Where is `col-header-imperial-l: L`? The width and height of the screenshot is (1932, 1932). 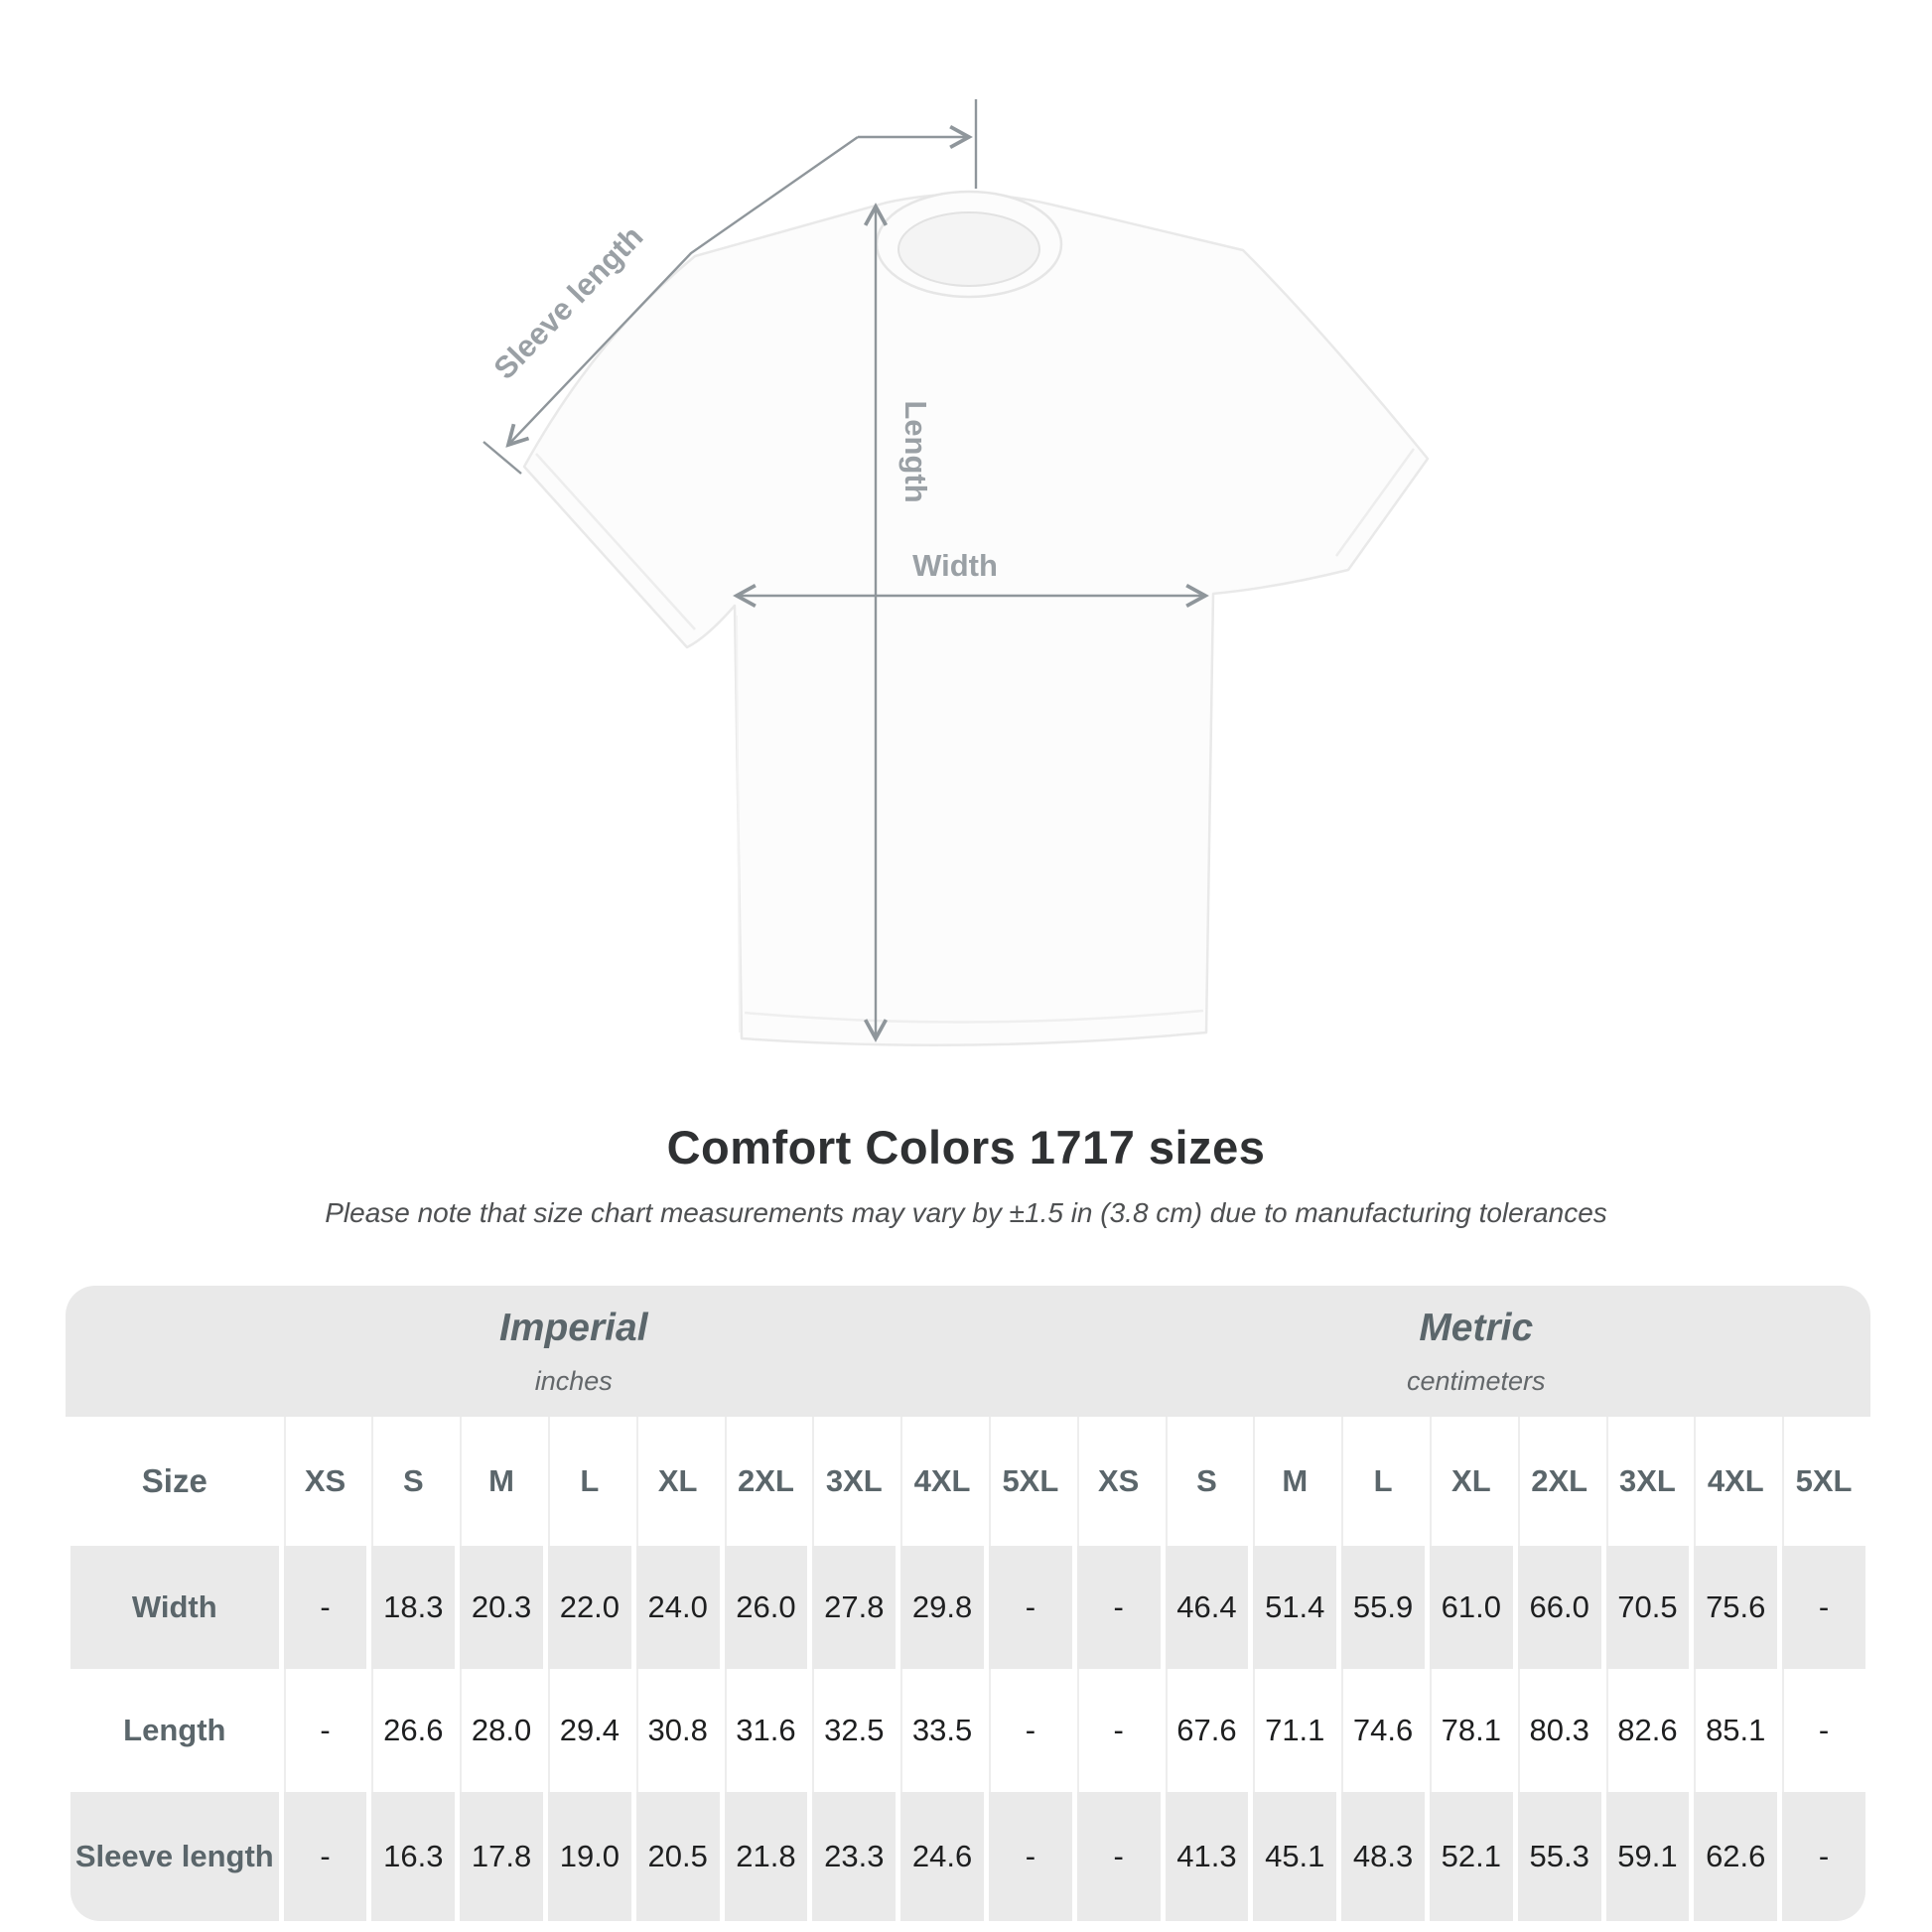
col-header-imperial-l: L is located at coordinates (589, 1481).